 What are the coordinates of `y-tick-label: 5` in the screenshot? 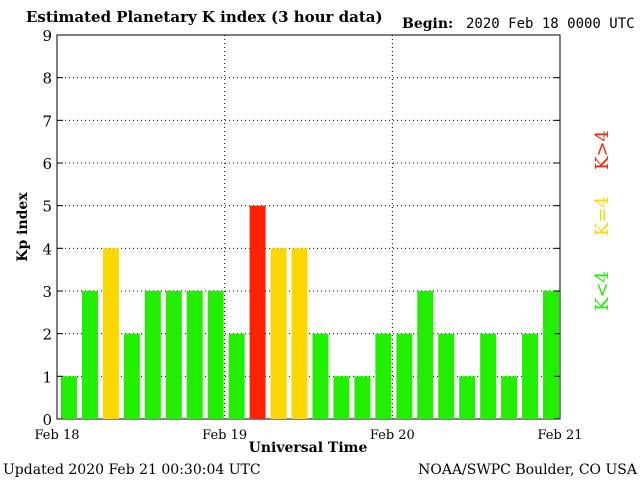 It's located at (47, 207).